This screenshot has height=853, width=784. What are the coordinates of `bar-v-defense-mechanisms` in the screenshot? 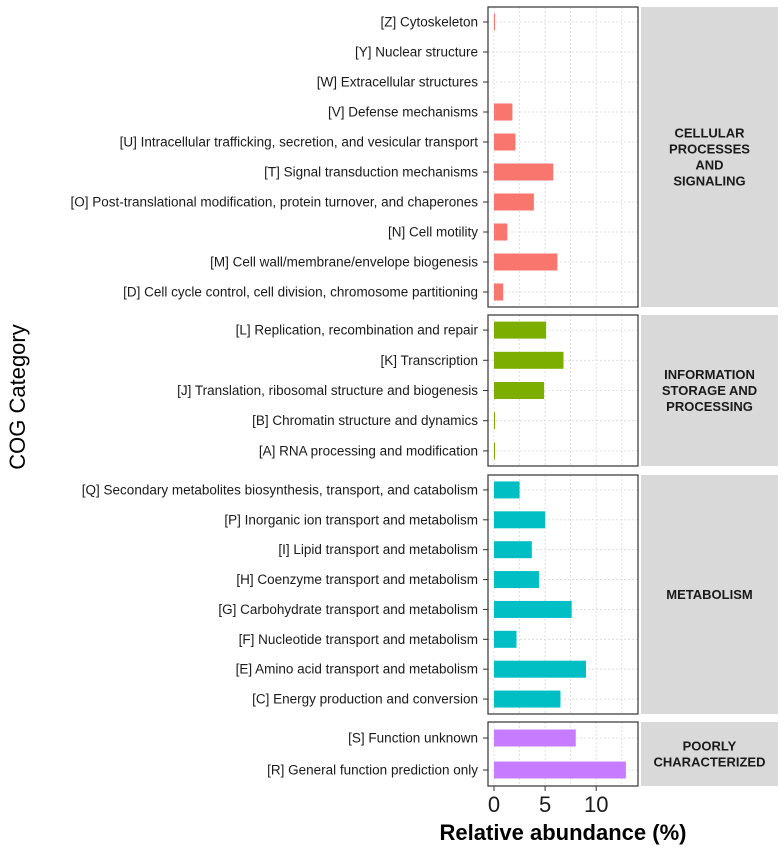 It's located at (503, 112).